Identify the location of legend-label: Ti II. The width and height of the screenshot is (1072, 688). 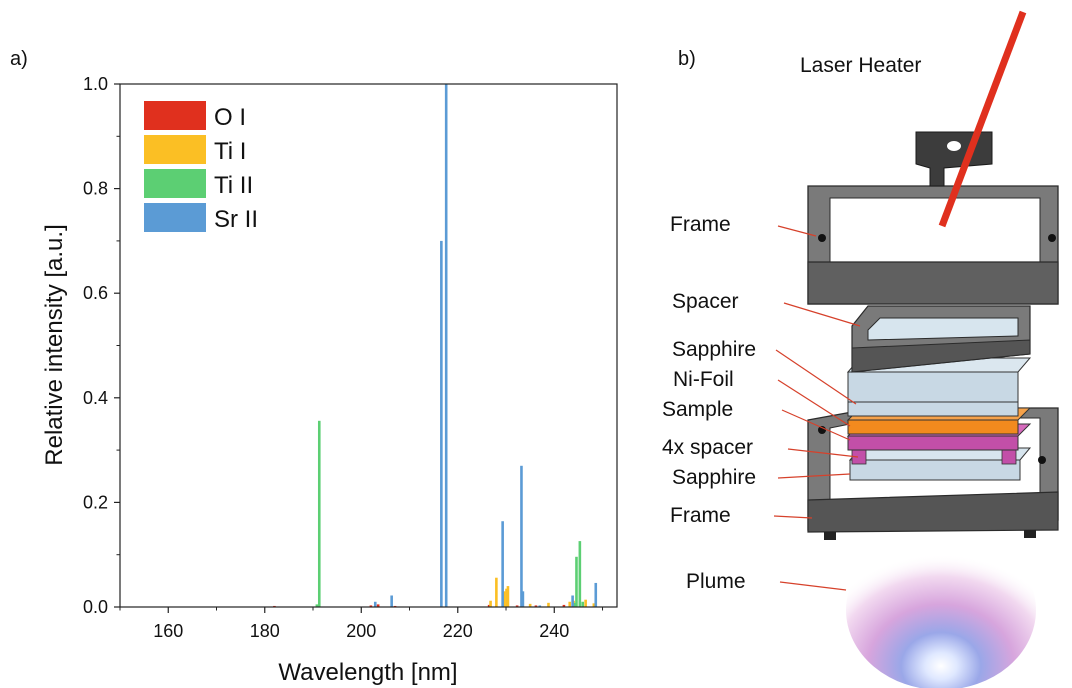
(233, 185).